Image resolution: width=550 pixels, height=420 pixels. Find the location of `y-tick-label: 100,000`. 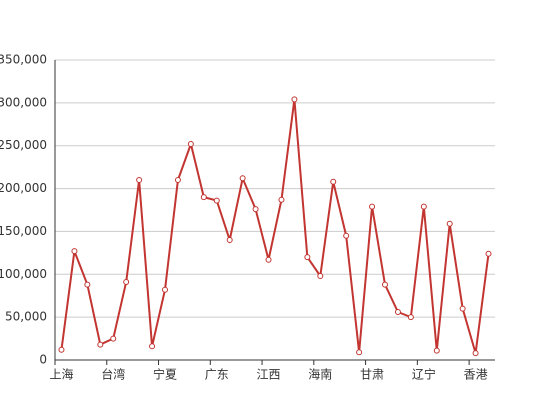

y-tick-label: 100,000 is located at coordinates (23, 274).